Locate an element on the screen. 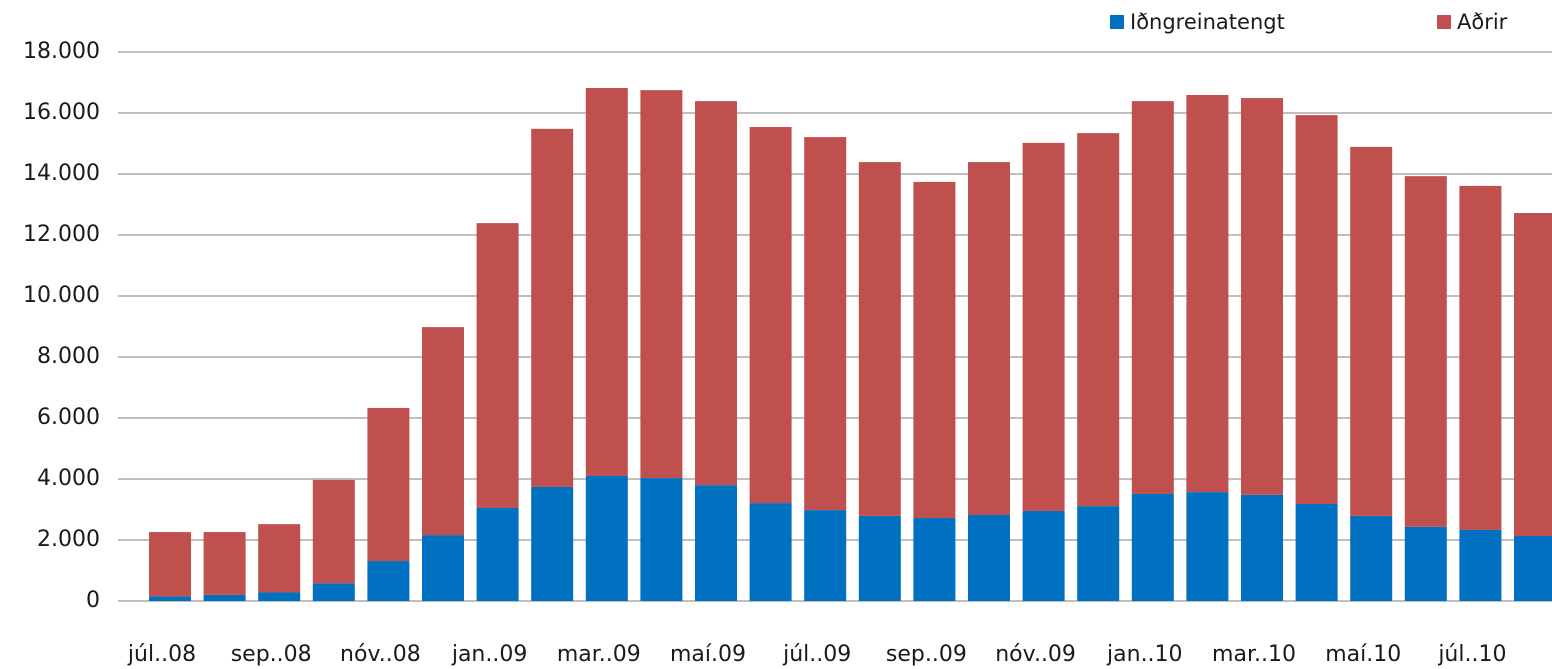  y-tick-label: 16.000 is located at coordinates (61, 112).